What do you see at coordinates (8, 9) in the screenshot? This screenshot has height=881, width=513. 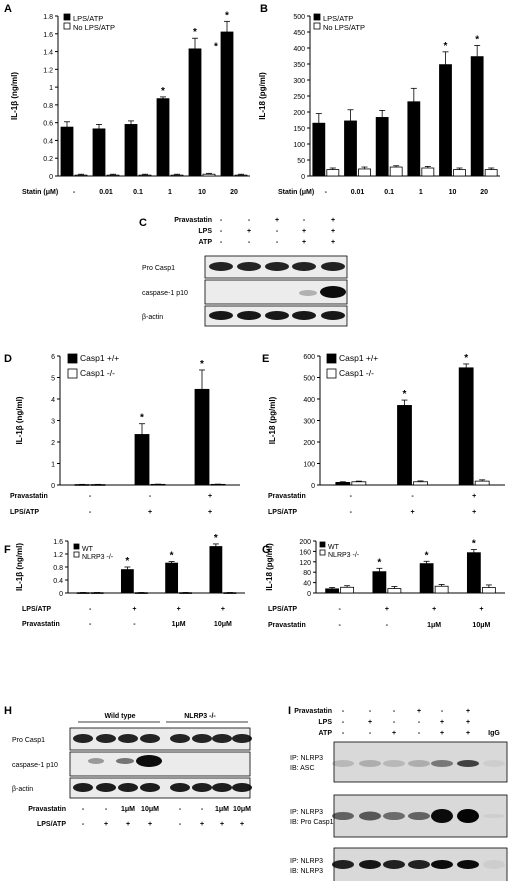 I see `panel-letter: A` at bounding box center [8, 9].